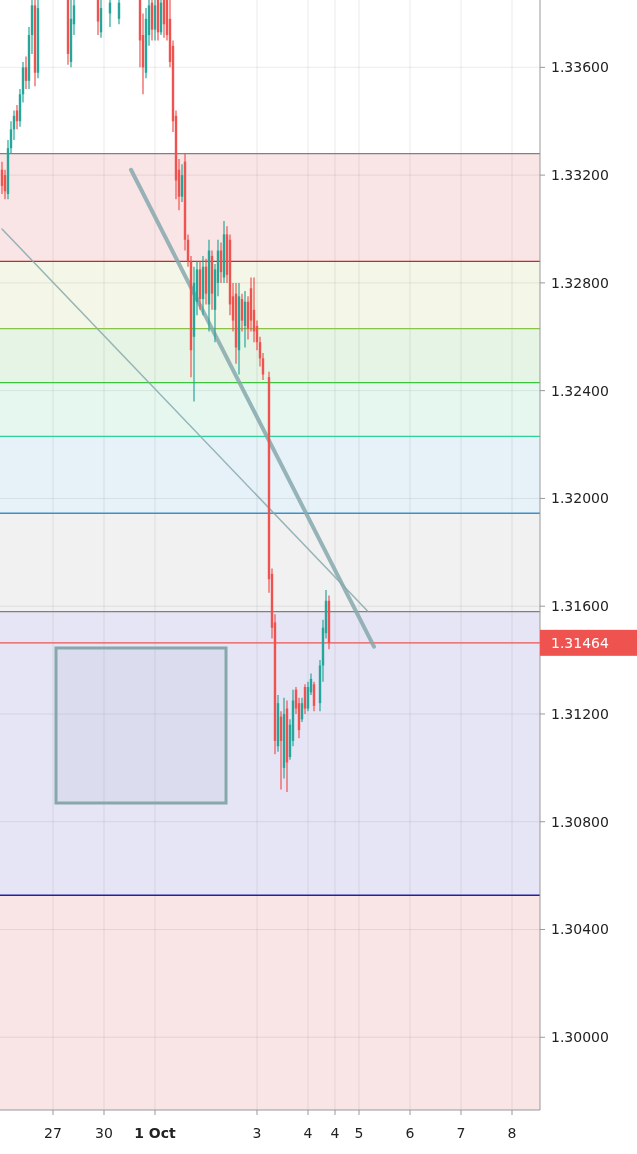  I want to click on y-tick-label: 1.30000, so click(580, 1037).